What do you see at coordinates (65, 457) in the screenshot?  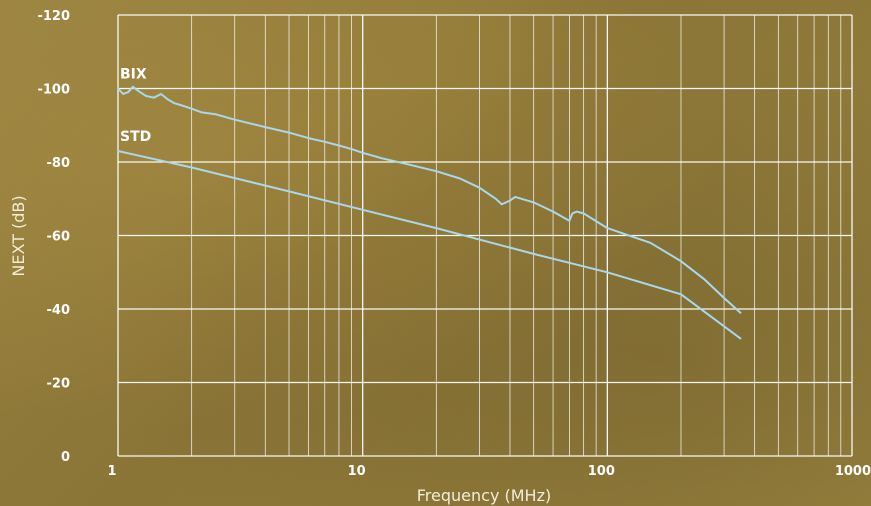 I see `y-tick-label: 0` at bounding box center [65, 457].